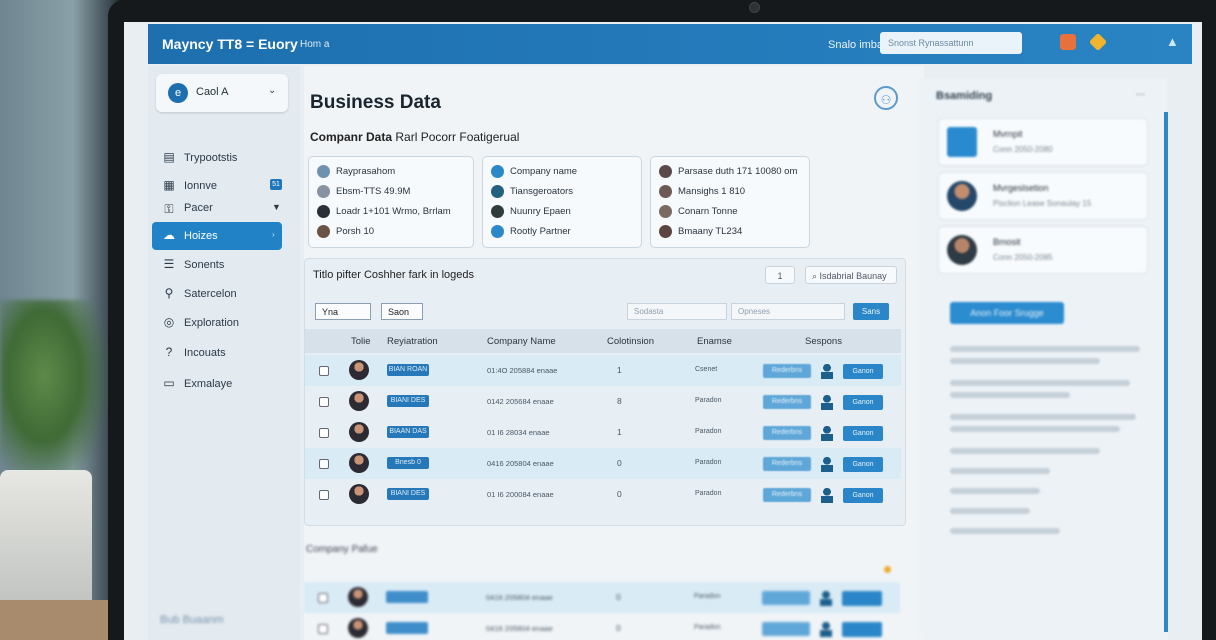  Describe the element at coordinates (1166, 372) in the screenshot. I see `scrollbar` at that location.